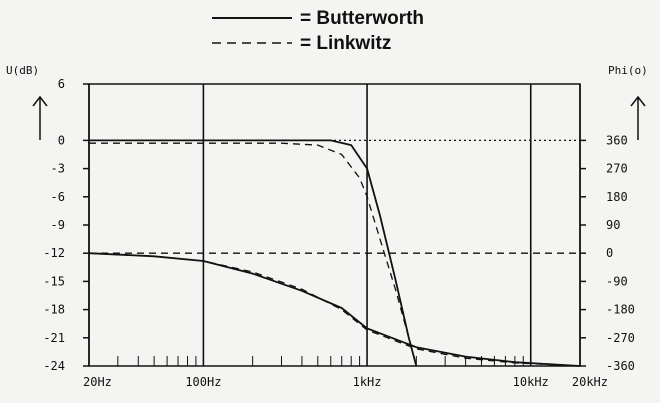  What do you see at coordinates (638, 117) in the screenshot?
I see `right-axis-up-arrow-icon` at bounding box center [638, 117].